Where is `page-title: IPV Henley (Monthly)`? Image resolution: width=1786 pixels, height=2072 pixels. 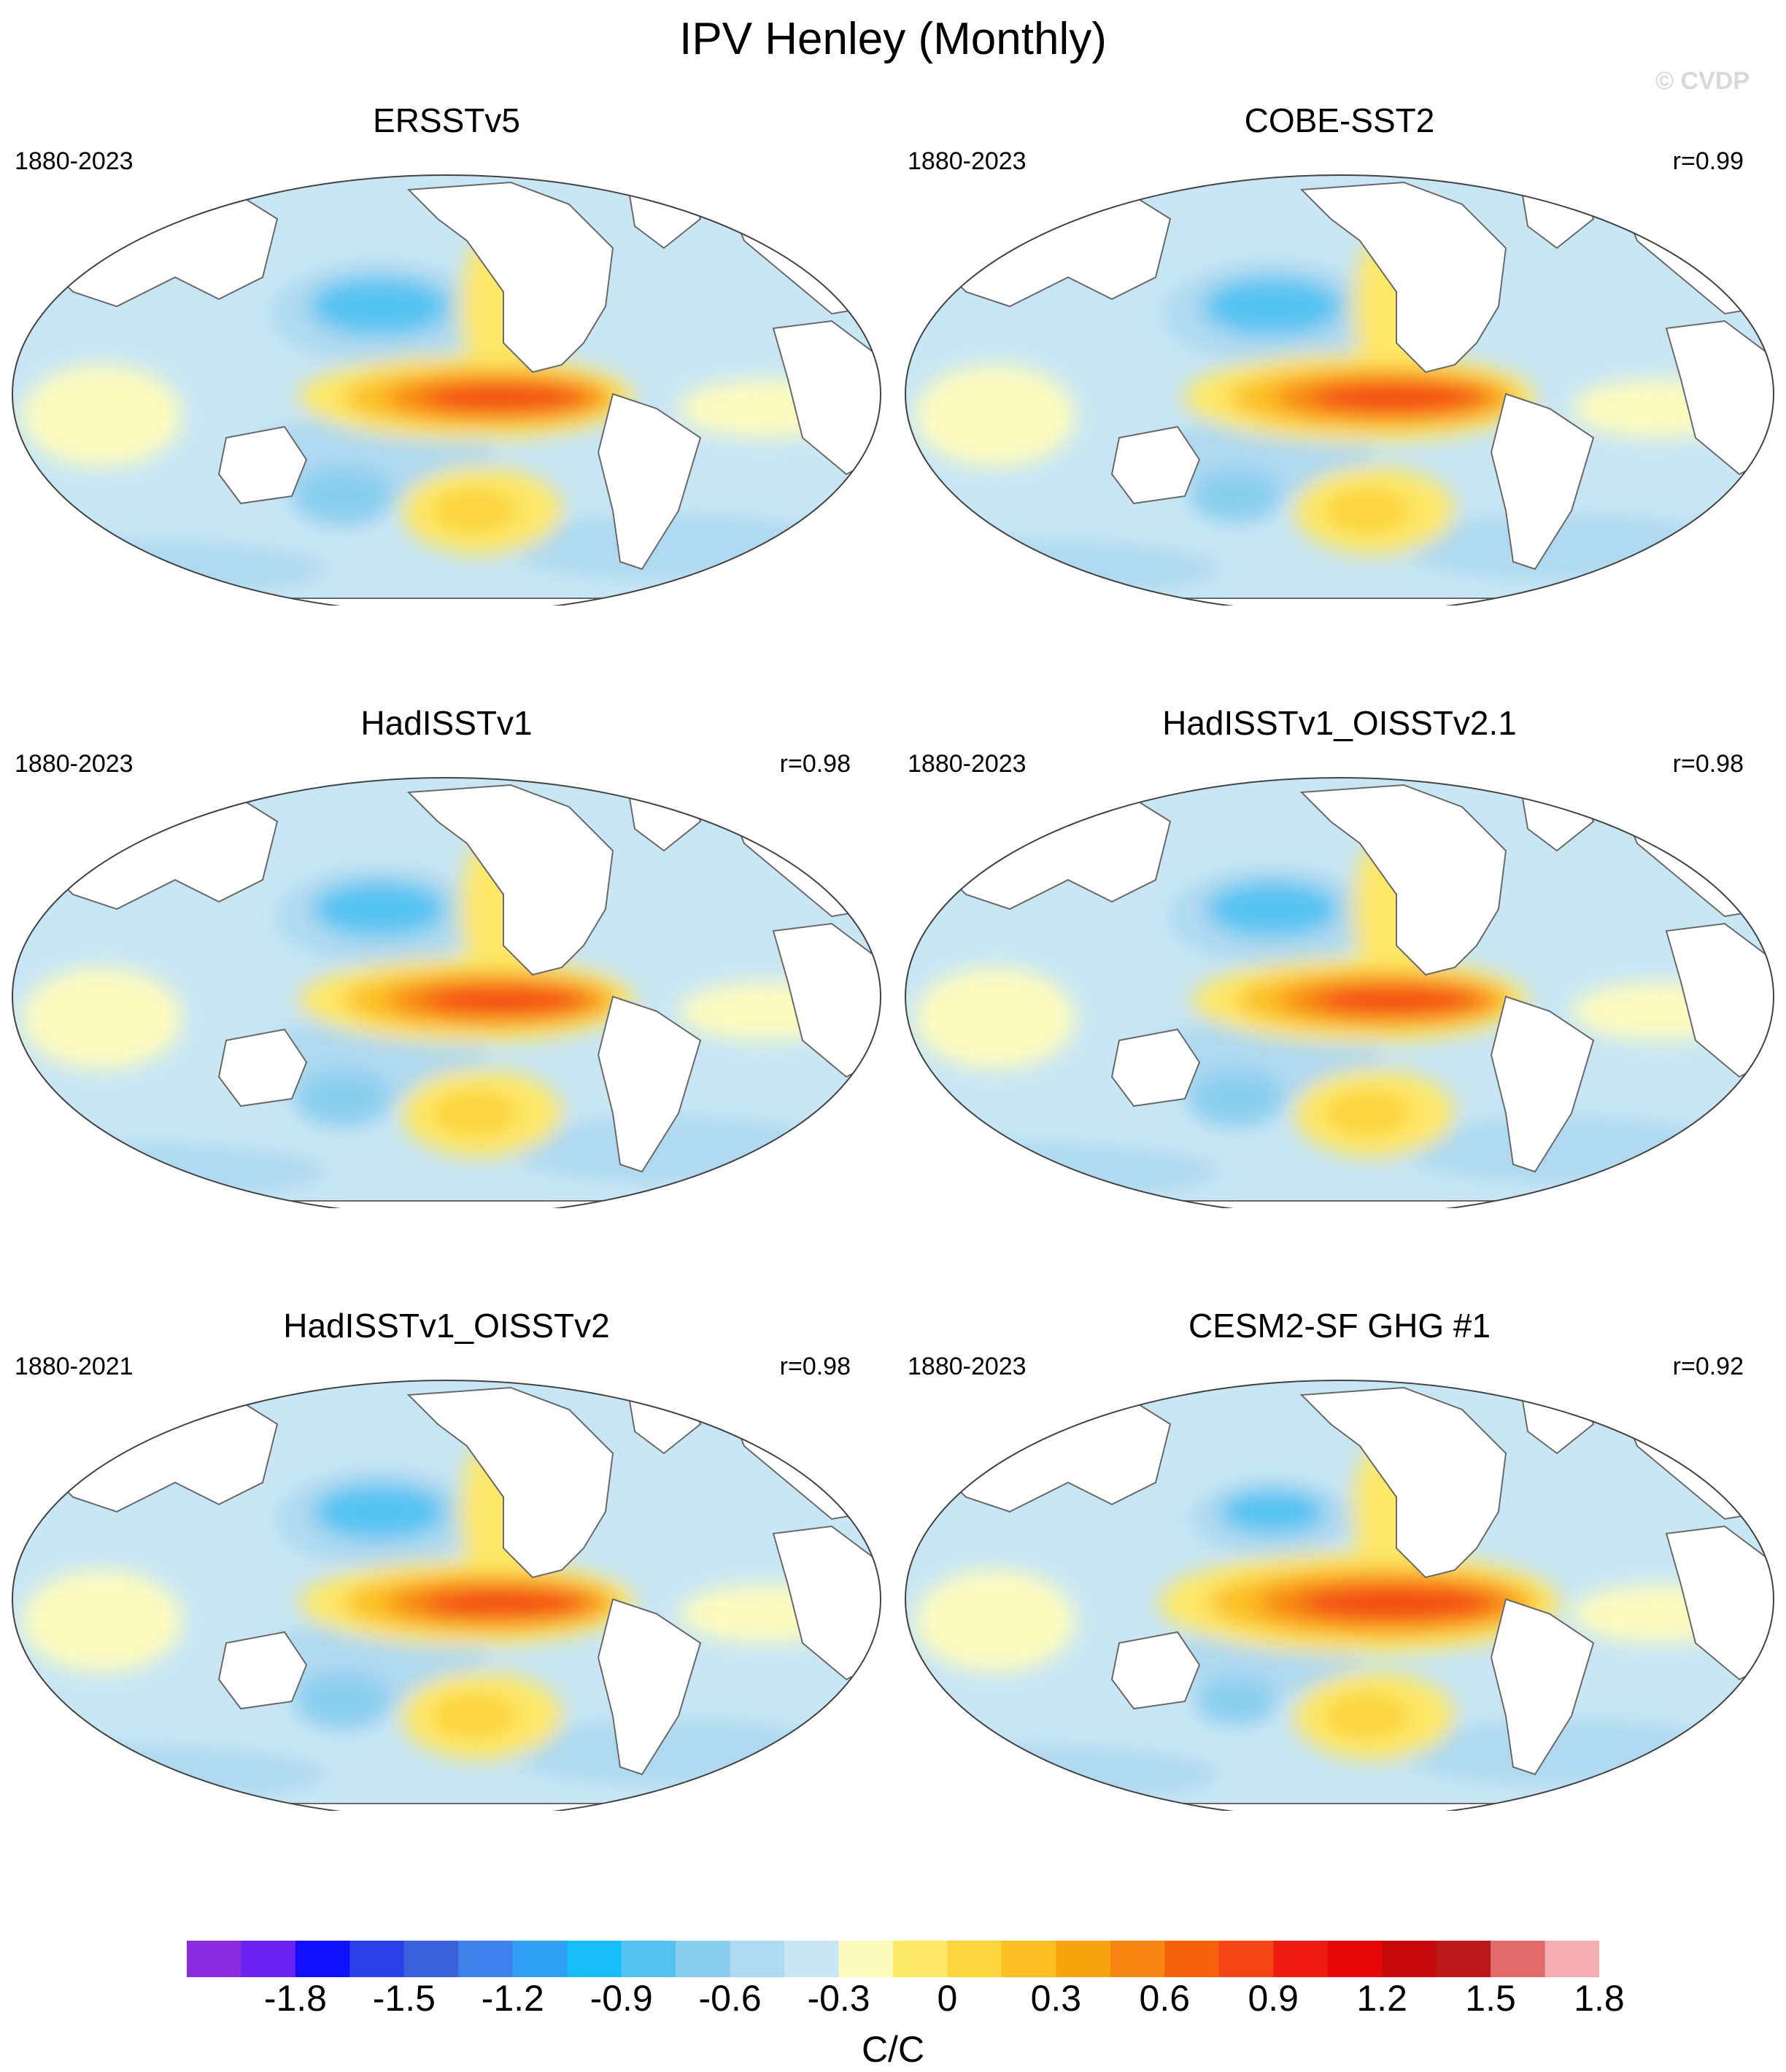 page-title: IPV Henley (Monthly) is located at coordinates (893, 39).